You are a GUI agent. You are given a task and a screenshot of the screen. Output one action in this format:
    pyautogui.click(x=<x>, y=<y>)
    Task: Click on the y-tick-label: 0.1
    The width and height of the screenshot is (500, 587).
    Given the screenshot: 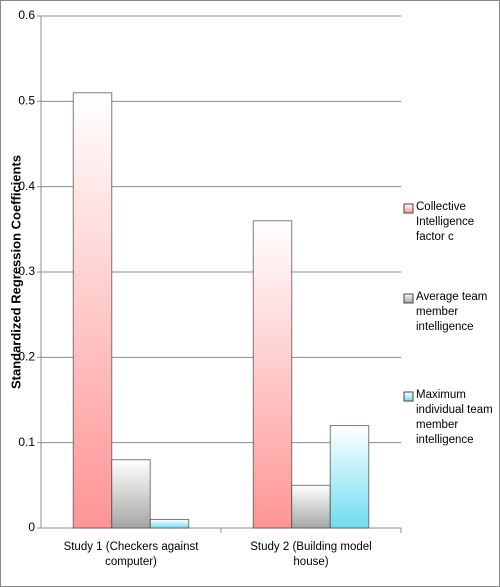 What is the action you would take?
    pyautogui.click(x=26, y=442)
    